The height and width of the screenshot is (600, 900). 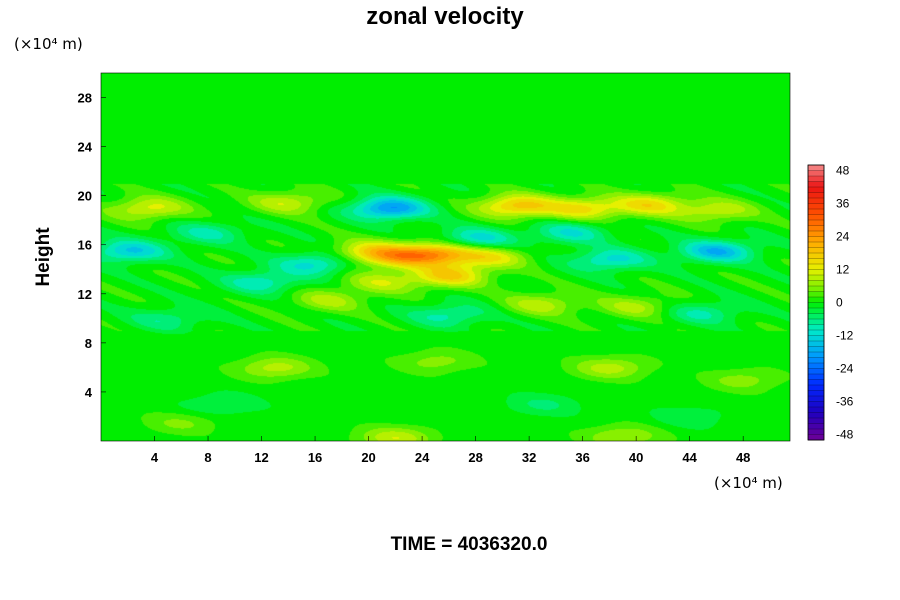 What do you see at coordinates (85, 147) in the screenshot?
I see `y-tick-label: 24` at bounding box center [85, 147].